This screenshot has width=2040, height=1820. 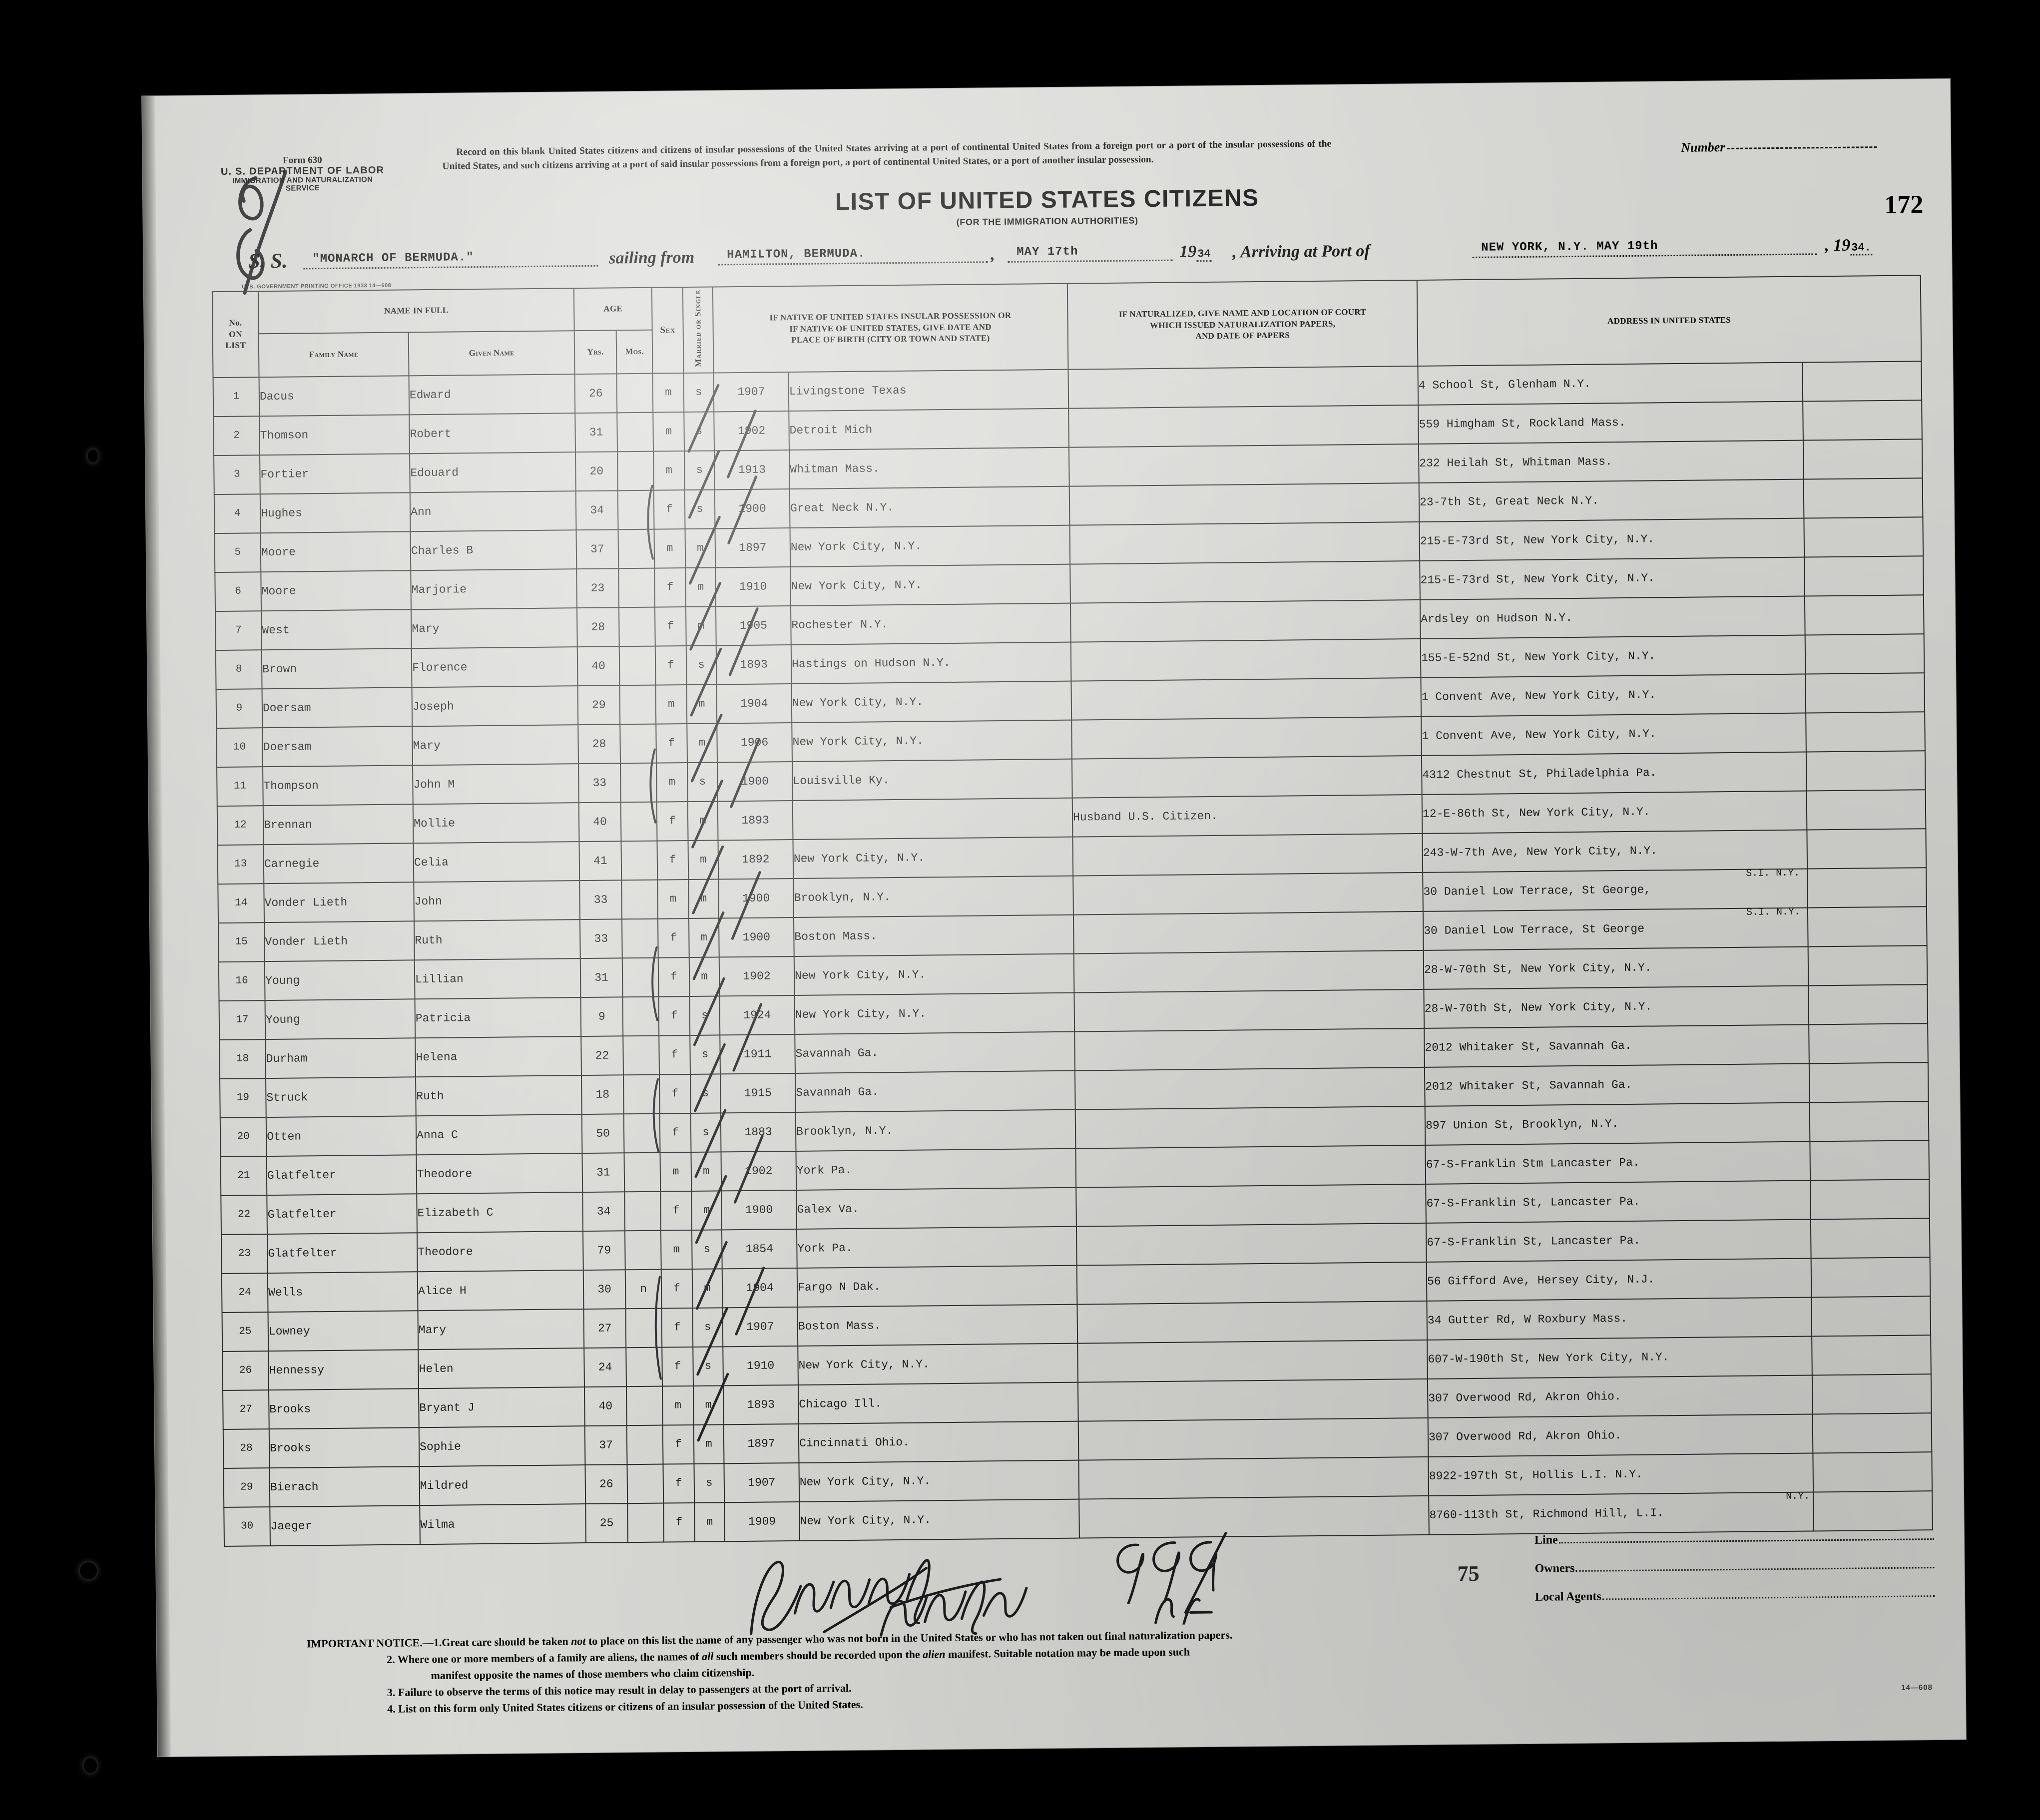 I want to click on given-name-cell: Mary, so click(x=495, y=745).